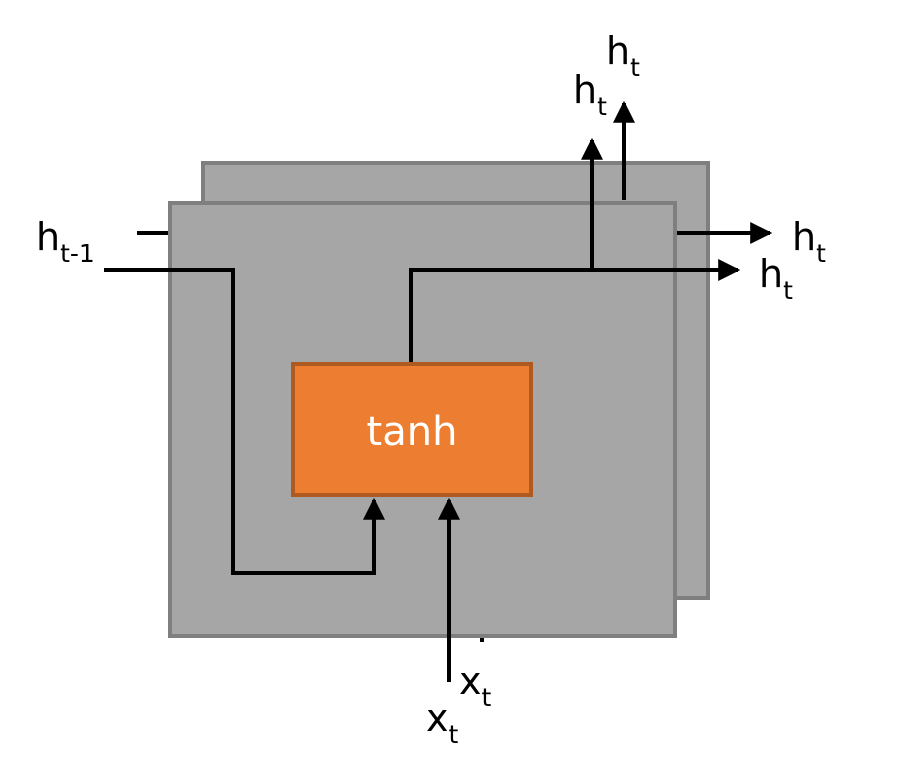 This screenshot has height=782, width=901. I want to click on tanh-gate-label: tanh, so click(412, 432).